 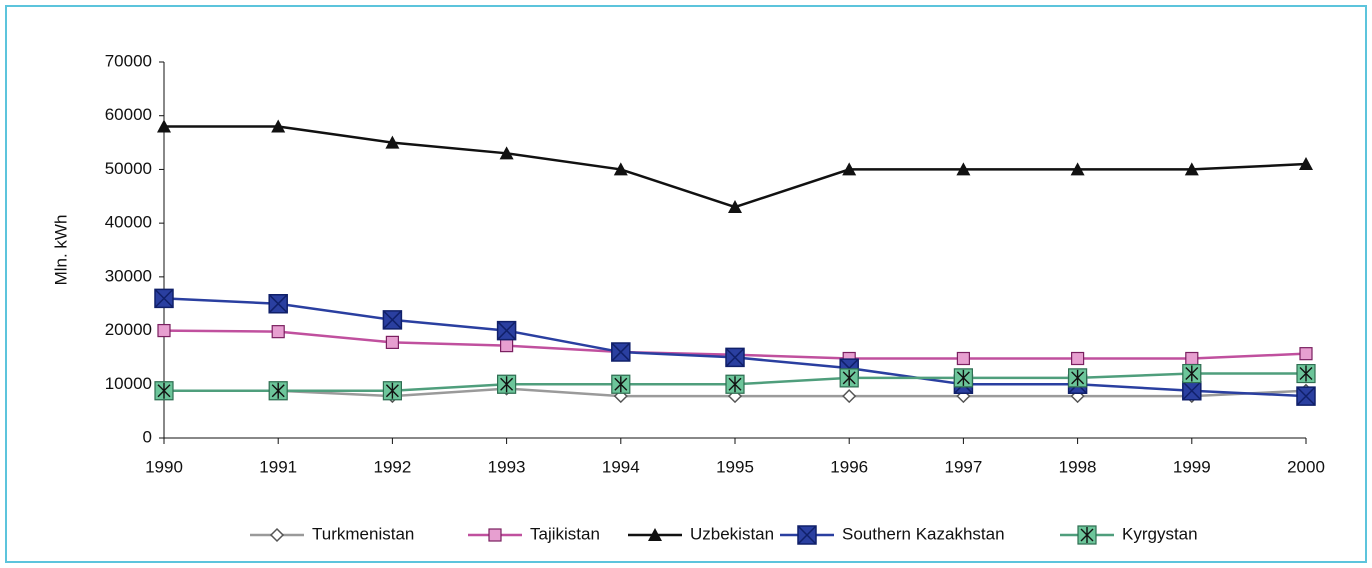 What do you see at coordinates (1160, 533) in the screenshot?
I see `legend-label: Kyrgystan` at bounding box center [1160, 533].